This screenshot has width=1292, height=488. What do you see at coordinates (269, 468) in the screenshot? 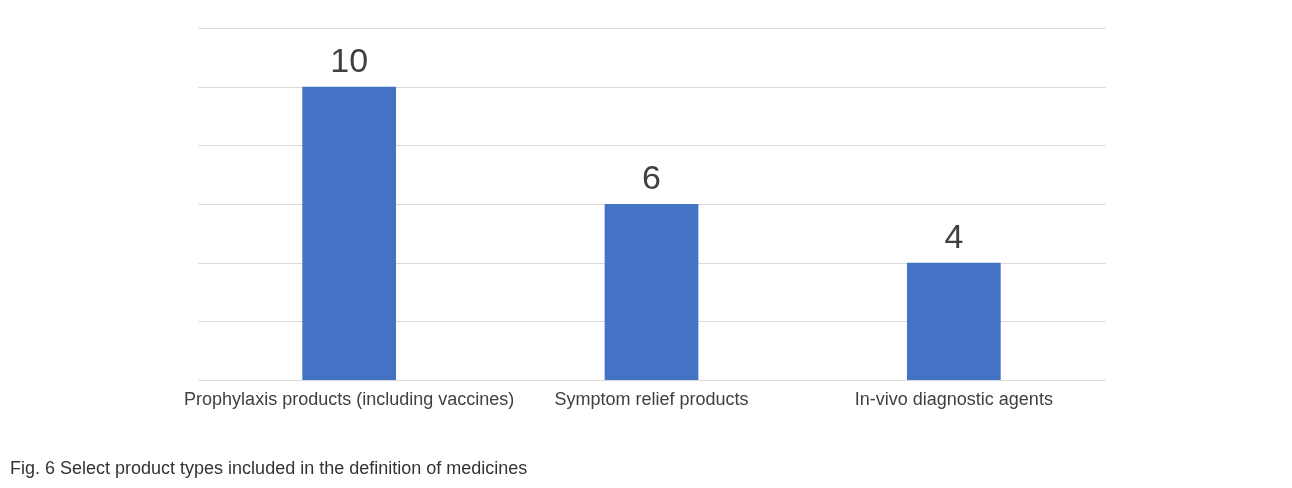
I see `caption: Fig. 6 Select product types included in the definition of medicines` at bounding box center [269, 468].